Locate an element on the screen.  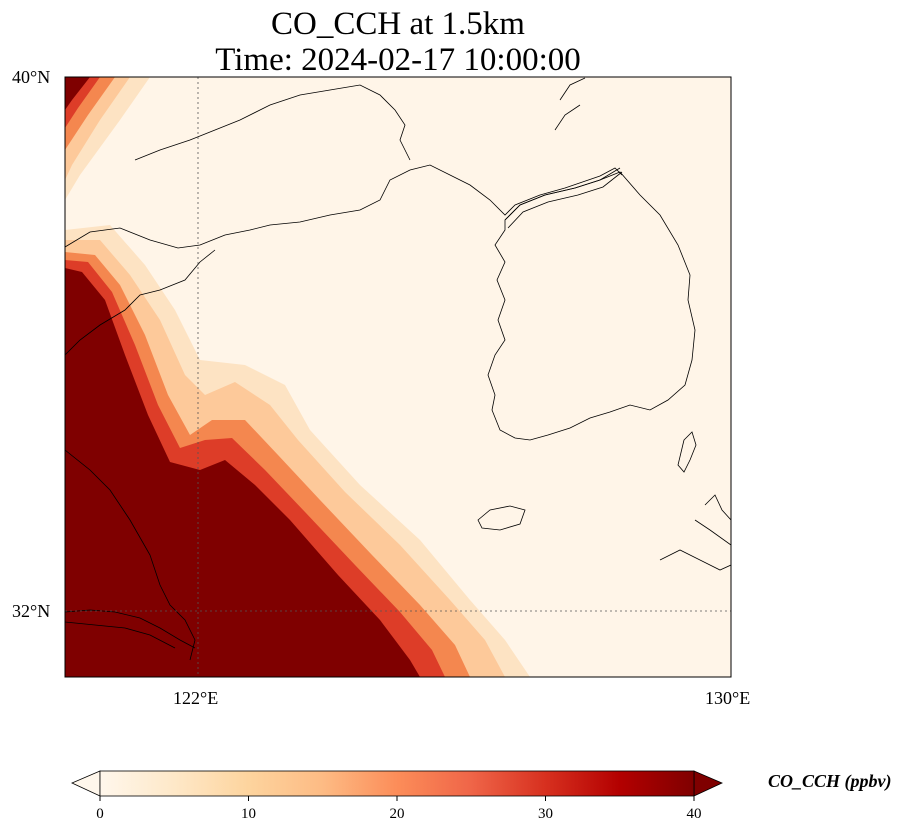
plot-title-line1: CO_CCH at 1.5km is located at coordinates (398, 24).